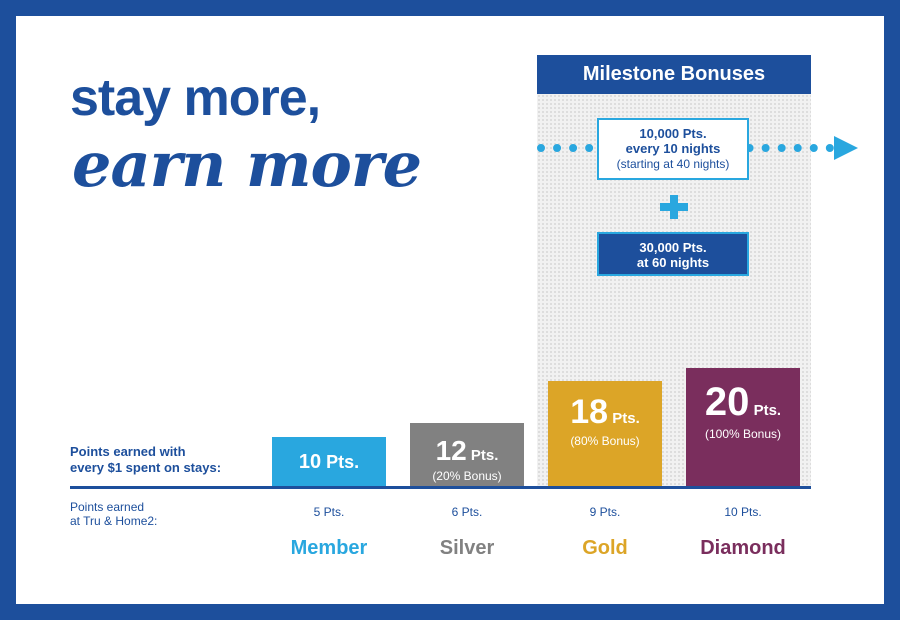 The image size is (900, 620). I want to click on milestone-header: Milestone Bonuses, so click(674, 74).